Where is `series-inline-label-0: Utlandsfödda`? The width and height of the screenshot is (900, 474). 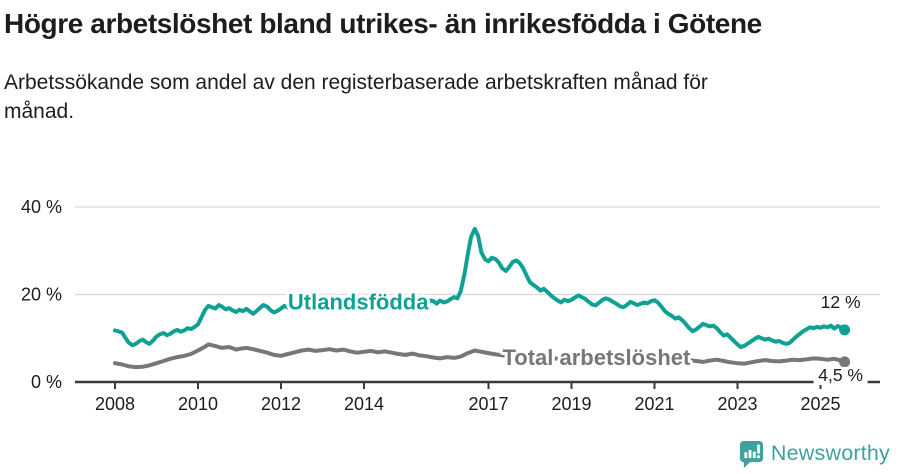
series-inline-label-0: Utlandsfödda is located at coordinates (358, 302).